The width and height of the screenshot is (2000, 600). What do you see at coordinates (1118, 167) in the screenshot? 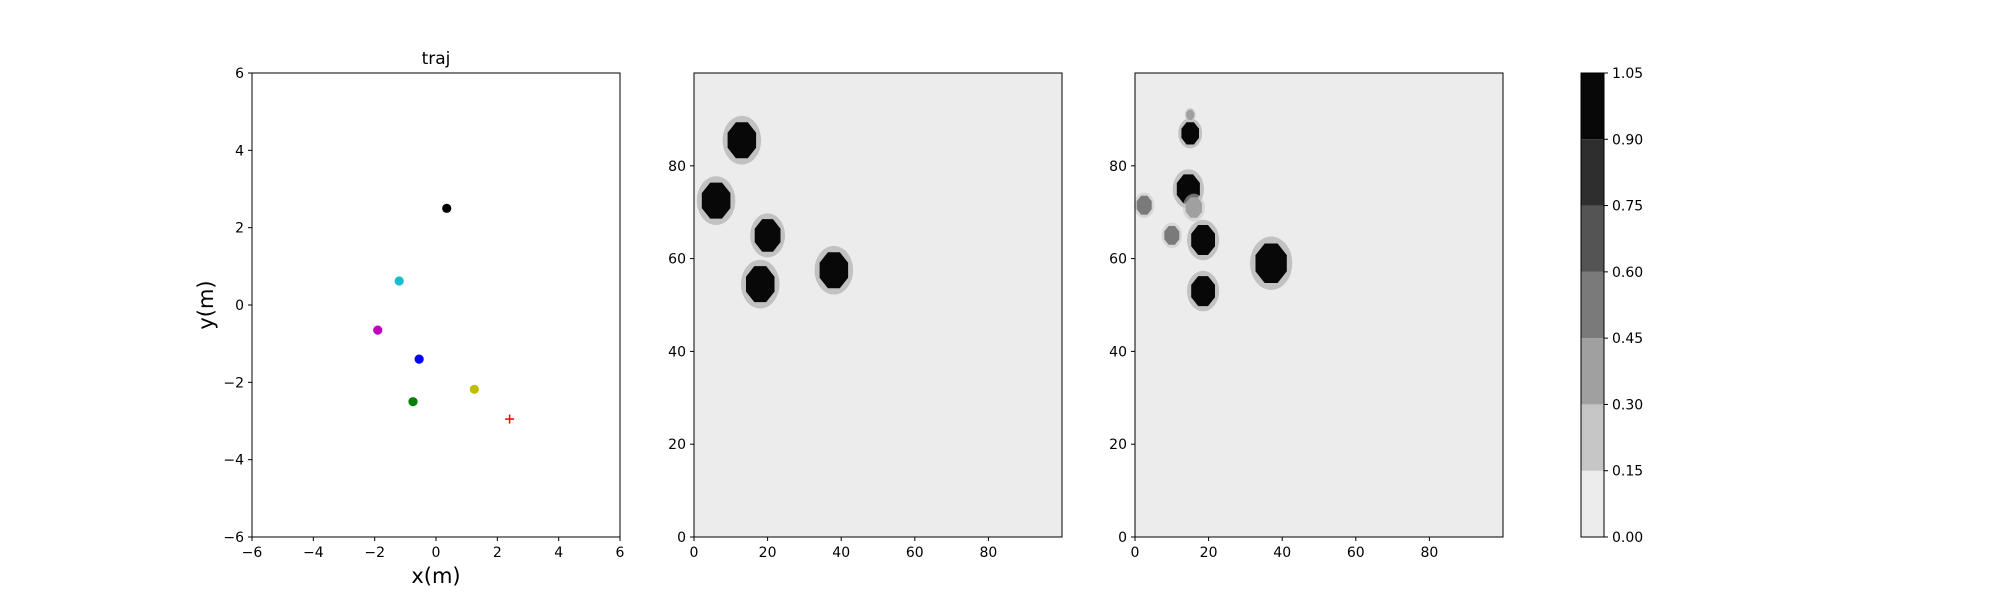
I see `map2-y-tick-label: 80` at bounding box center [1118, 167].